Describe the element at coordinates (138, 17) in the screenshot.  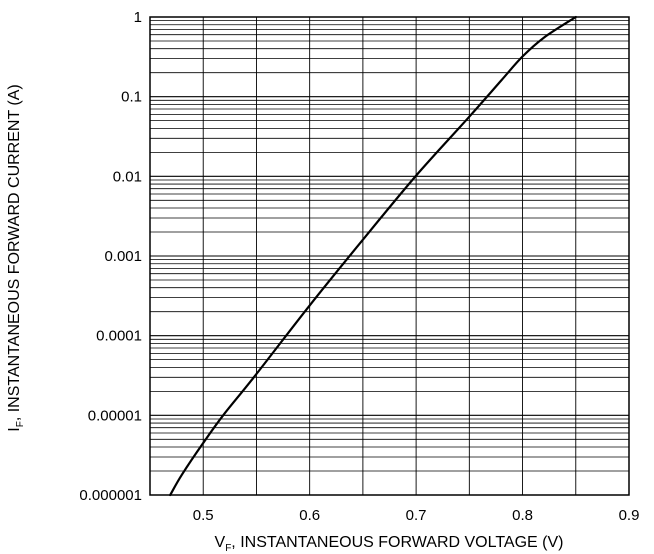
I see `y-tick-label: 1` at that location.